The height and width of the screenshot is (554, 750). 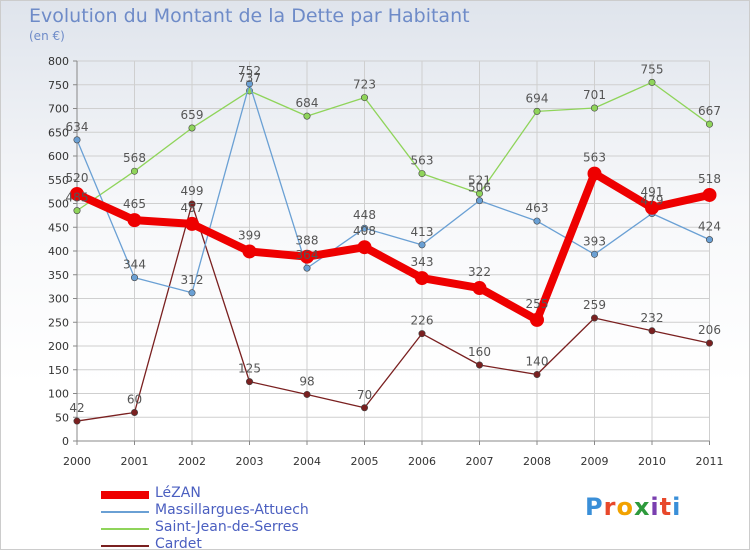 What do you see at coordinates (537, 304) in the screenshot?
I see `data-label: 255` at bounding box center [537, 304].